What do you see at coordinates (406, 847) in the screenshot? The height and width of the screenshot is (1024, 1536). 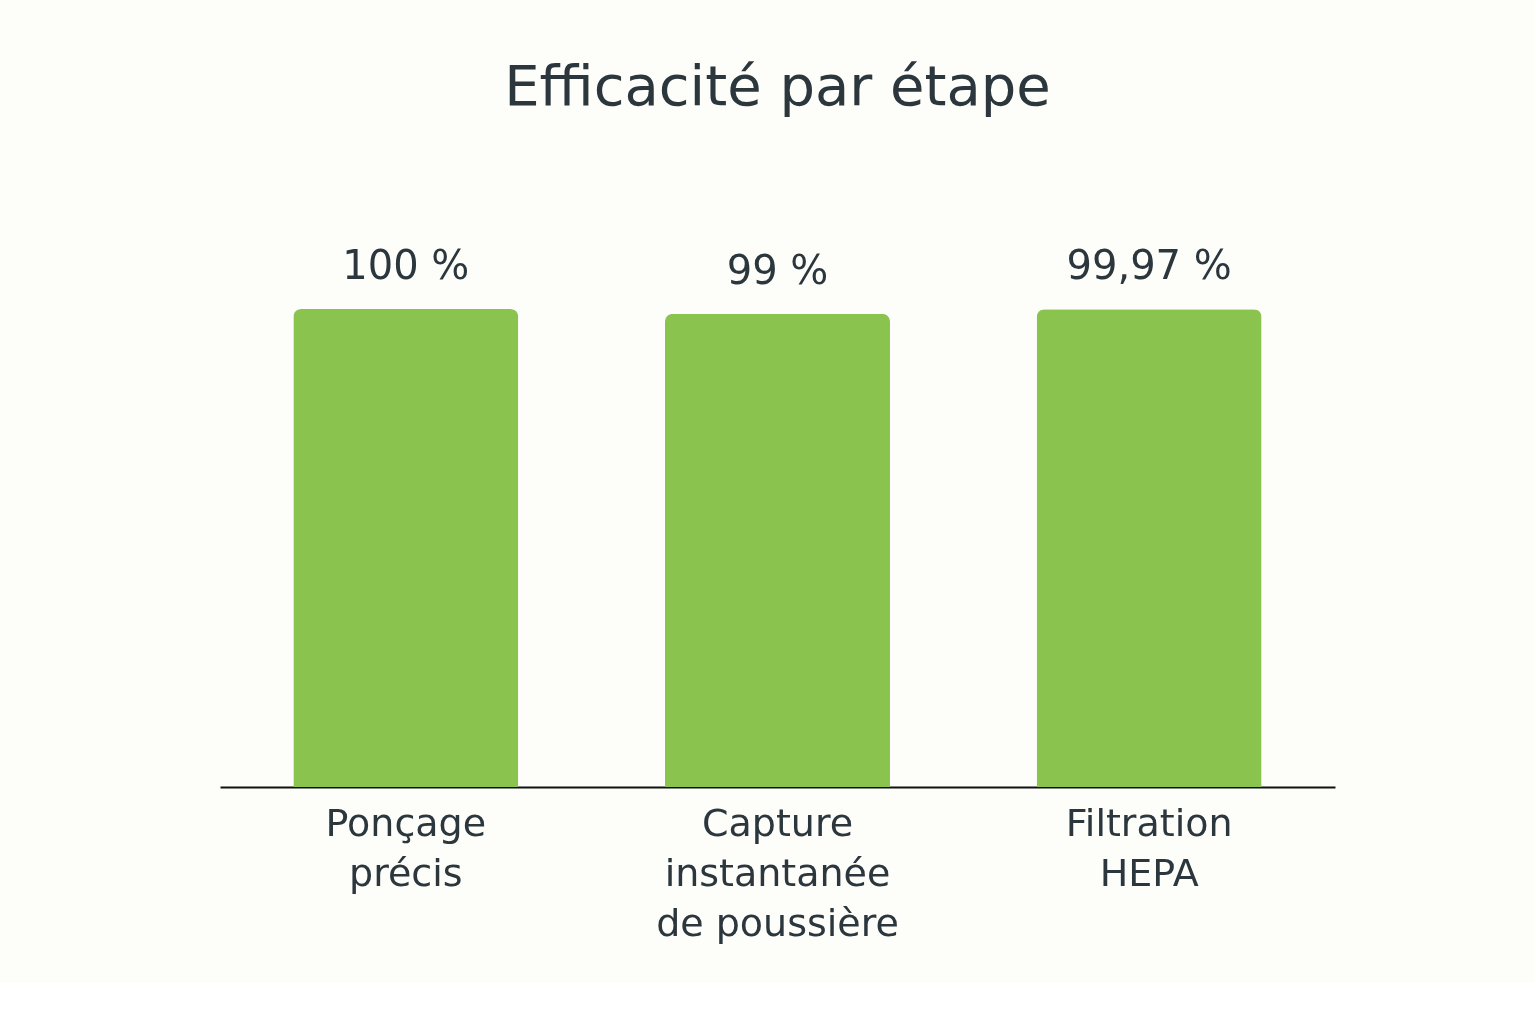 I see `x-tick-label: Ponçage précis` at bounding box center [406, 847].